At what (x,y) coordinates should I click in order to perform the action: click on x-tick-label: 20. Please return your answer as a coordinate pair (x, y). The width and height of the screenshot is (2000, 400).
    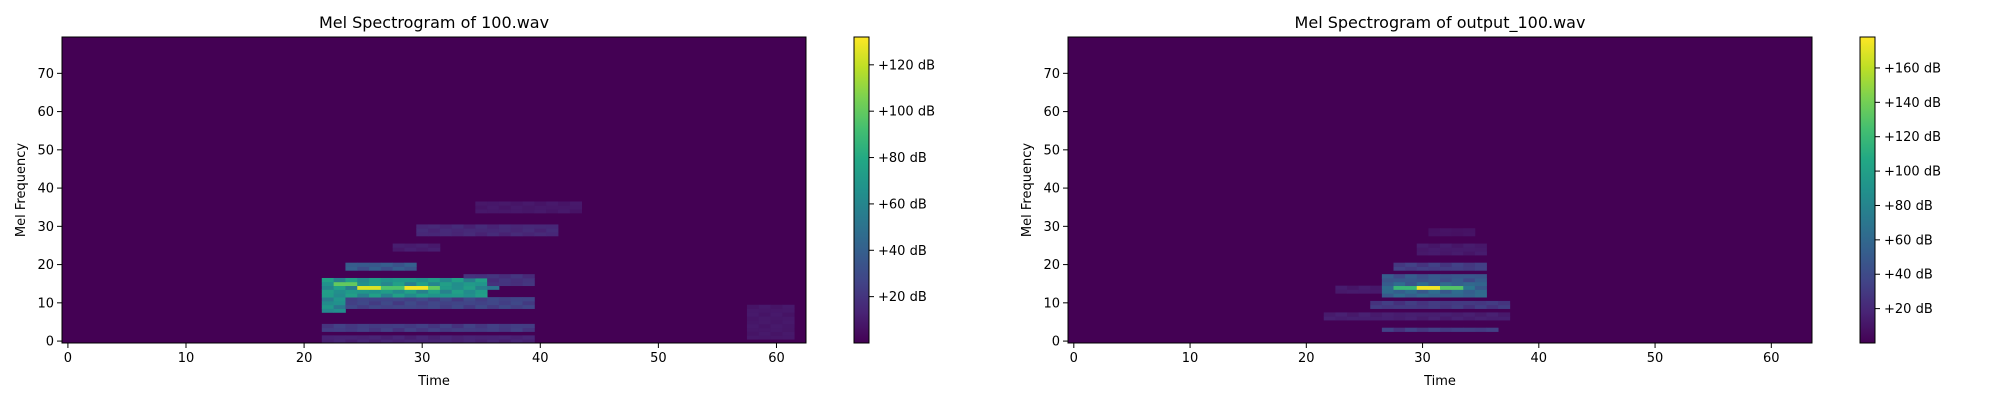
    Looking at the image, I should click on (304, 358).